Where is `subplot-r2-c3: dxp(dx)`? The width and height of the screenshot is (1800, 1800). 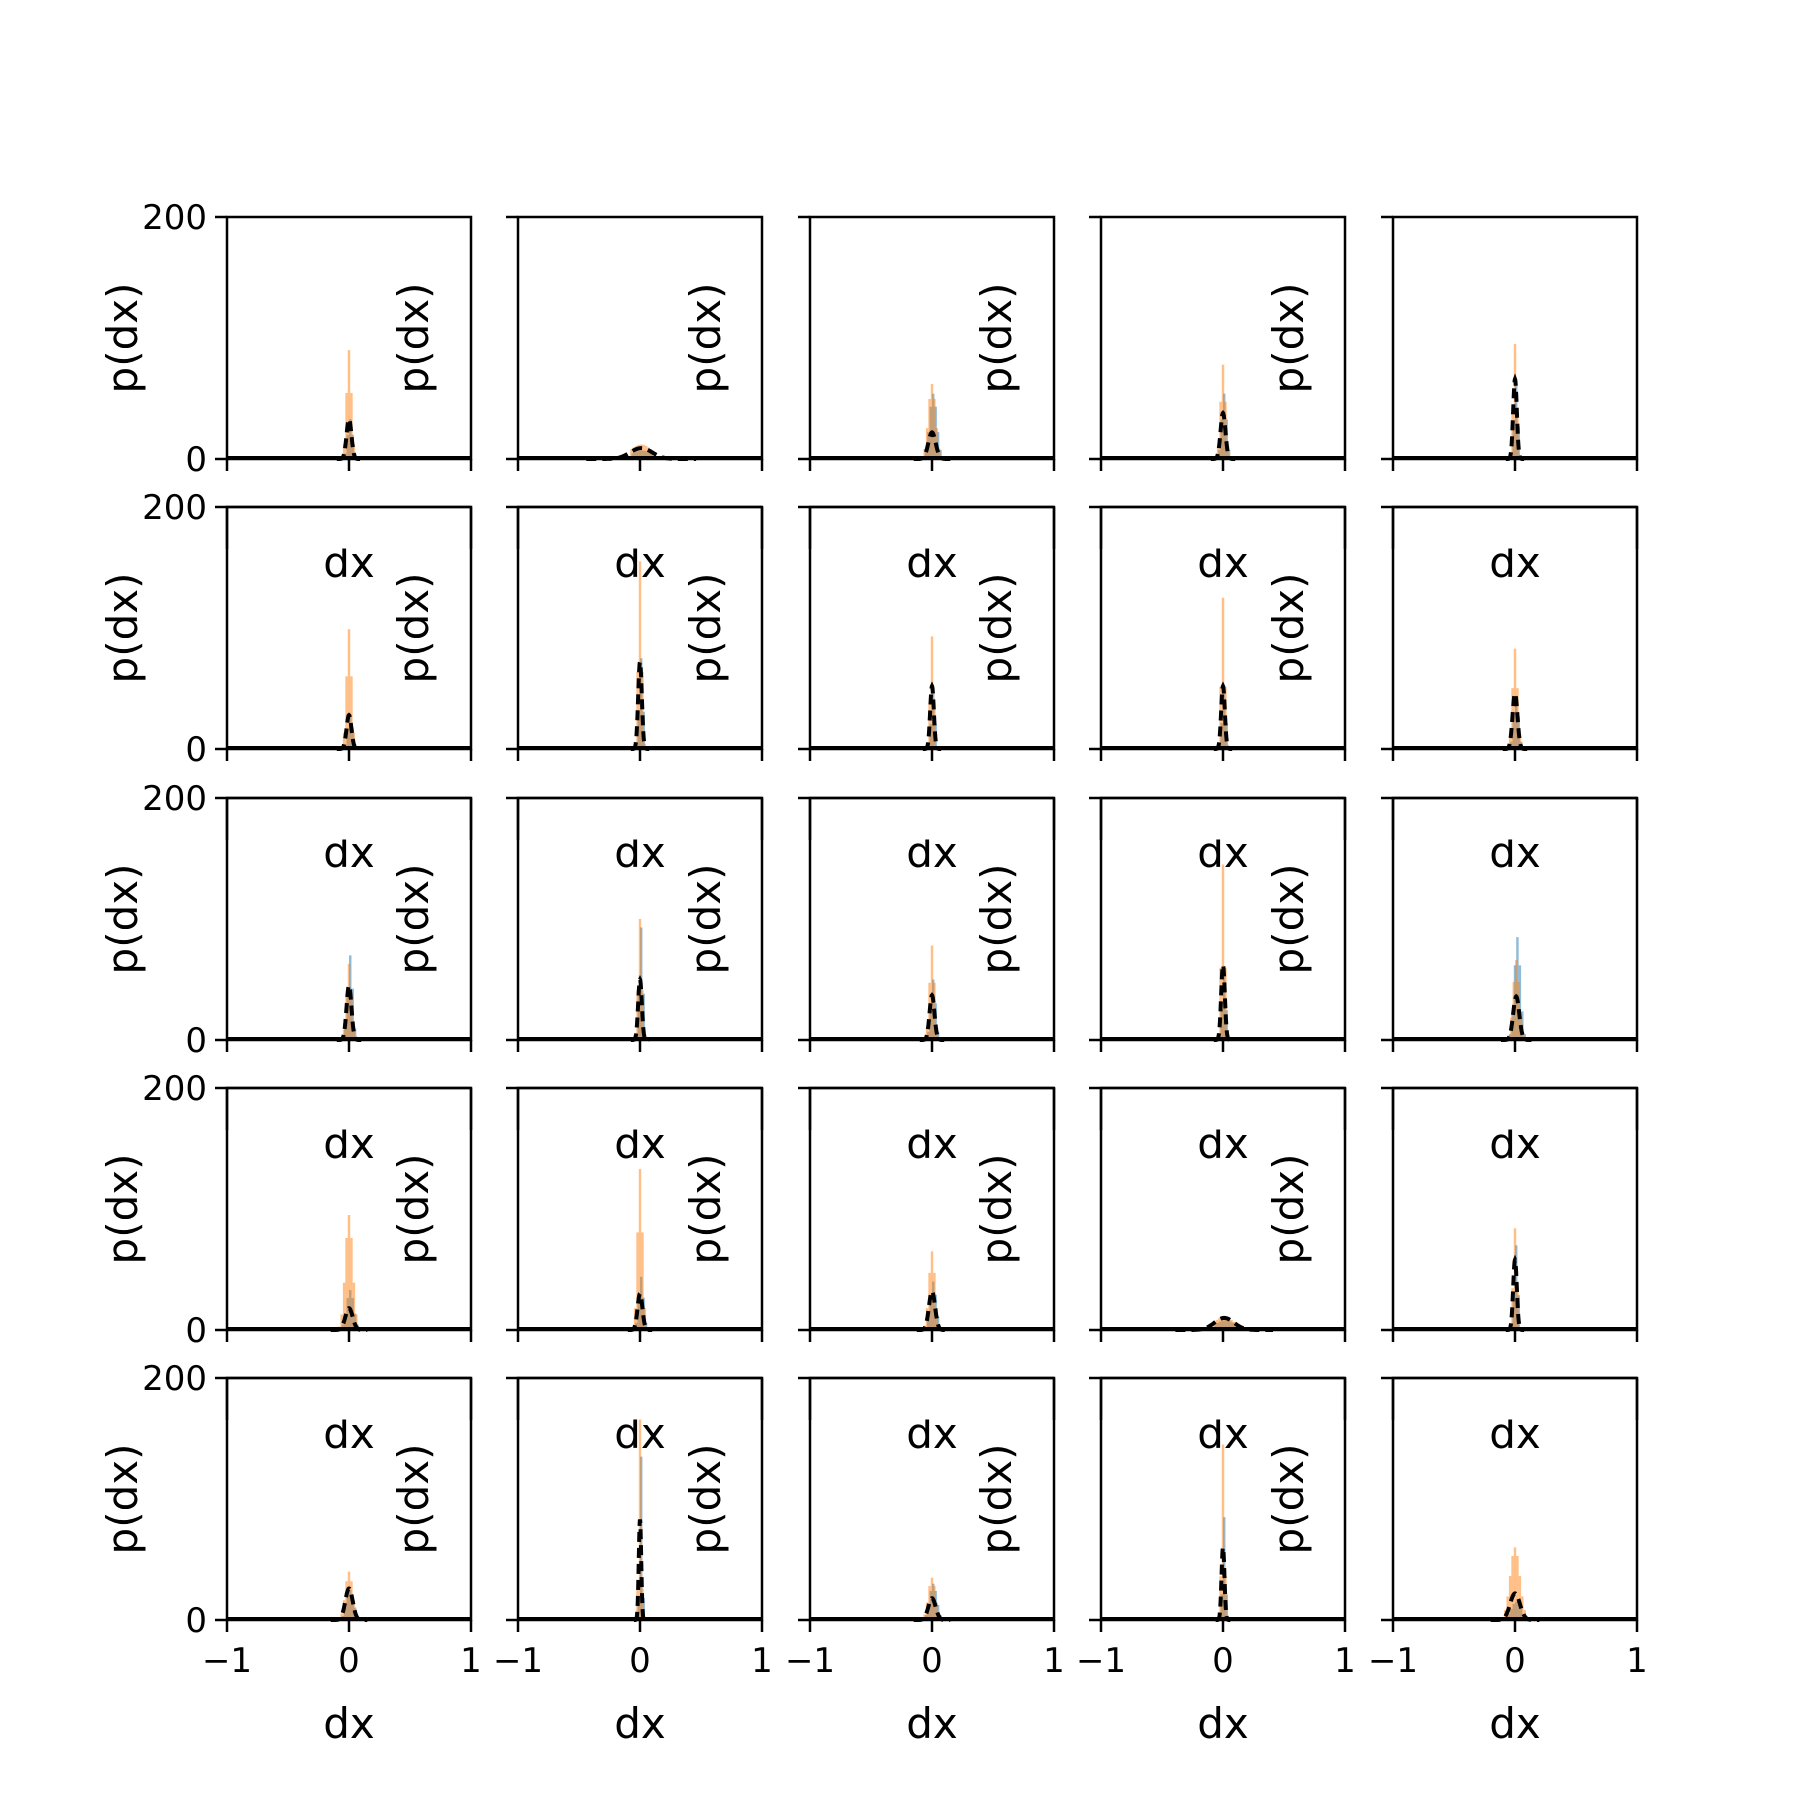 subplot-r2-c3: dxp(dx) is located at coordinates (868, 691).